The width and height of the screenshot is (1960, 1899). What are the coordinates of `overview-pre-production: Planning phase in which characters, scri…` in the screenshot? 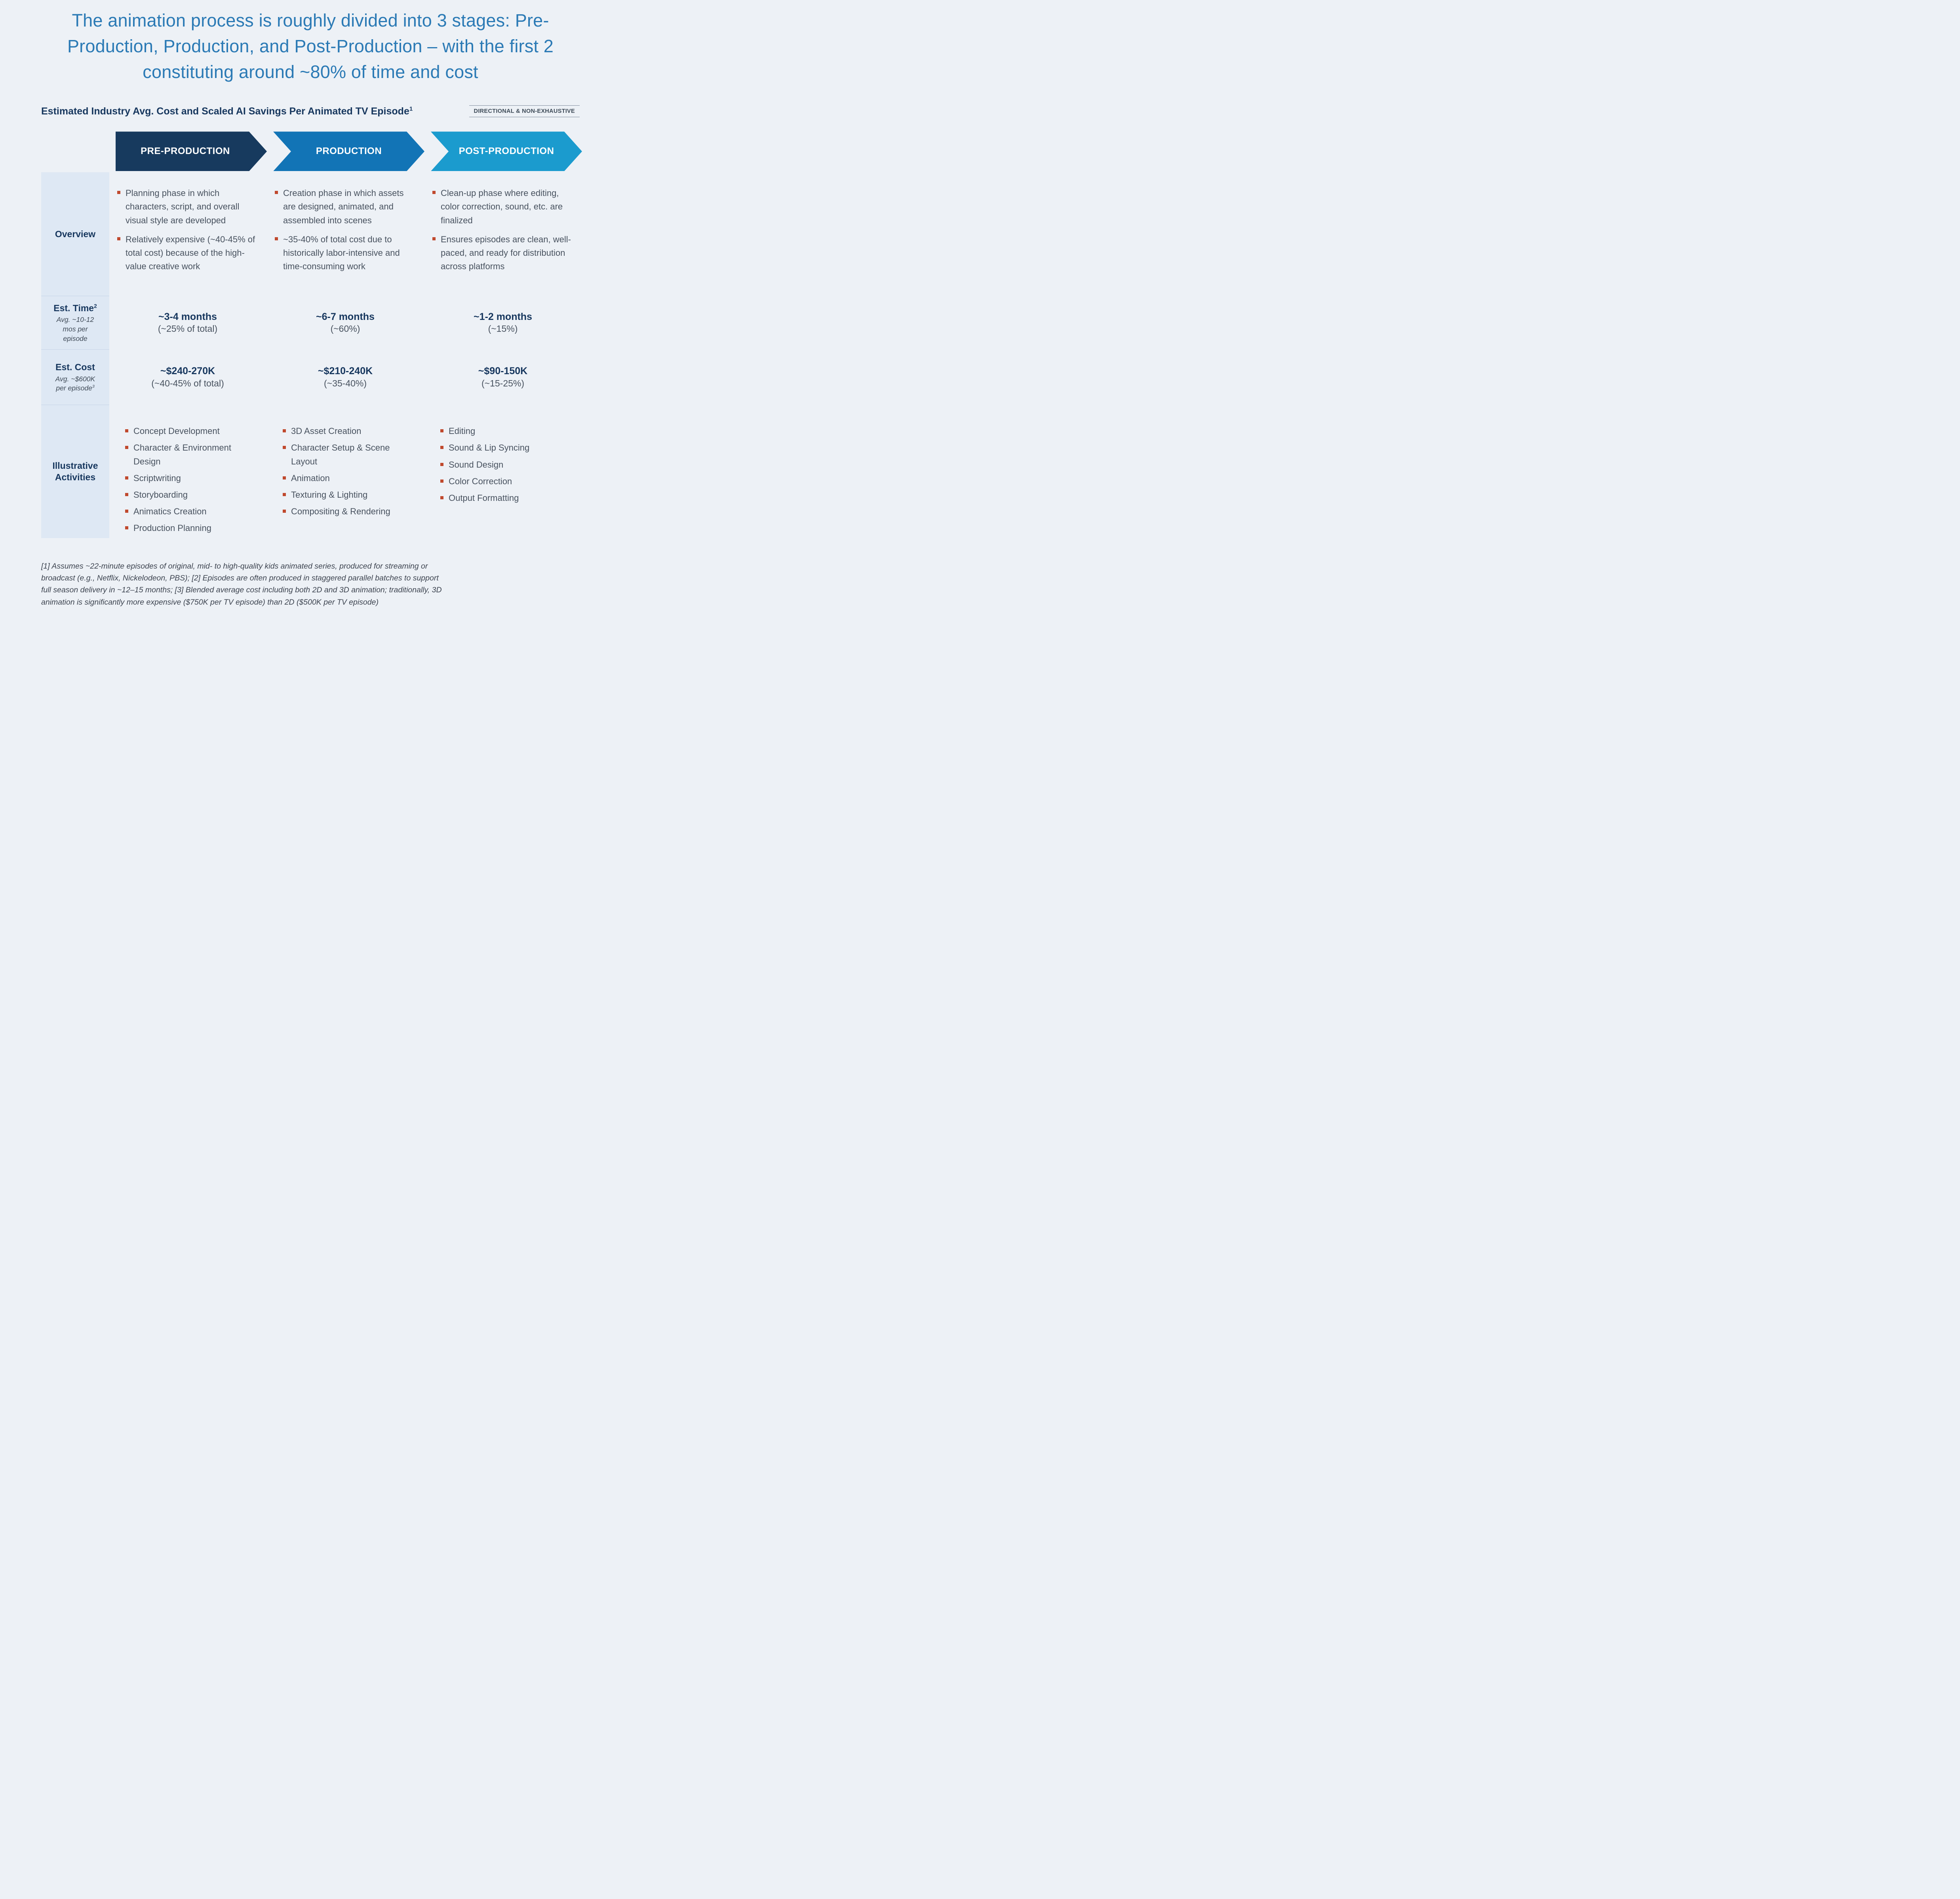 It's located at (191, 234).